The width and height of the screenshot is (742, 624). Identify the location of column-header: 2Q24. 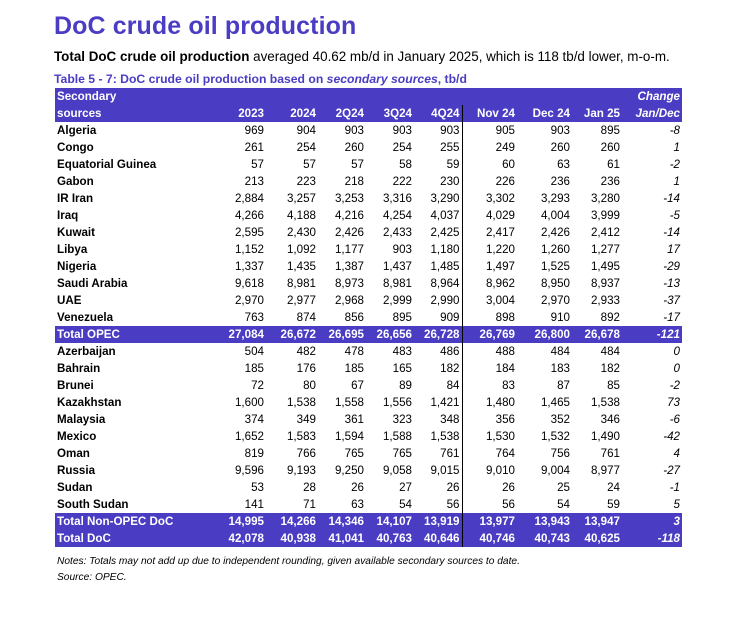
(342, 113).